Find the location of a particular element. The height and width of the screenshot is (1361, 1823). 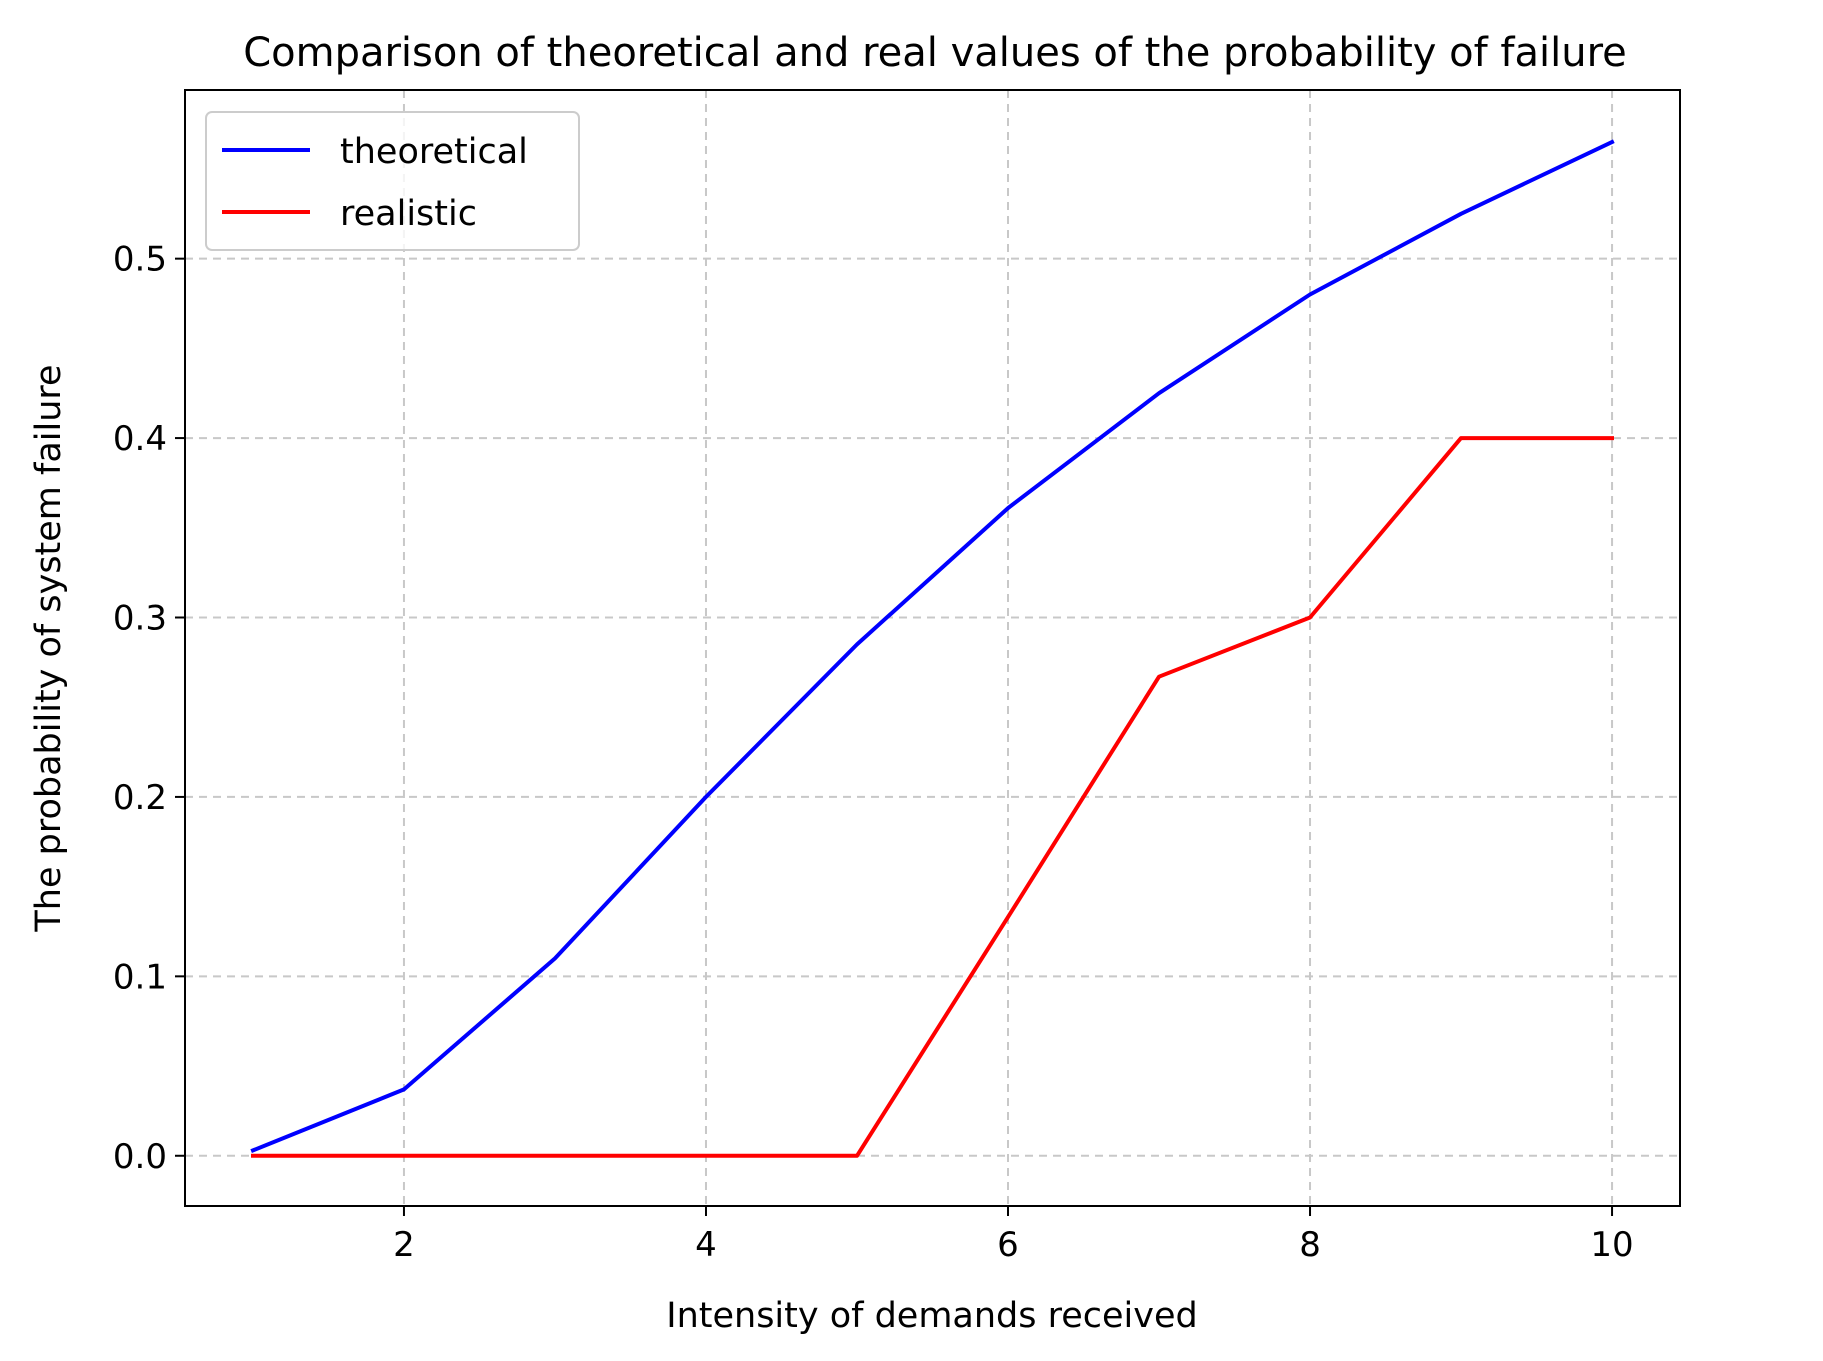

legend-label-theoretical: theoretical is located at coordinates (434, 152).